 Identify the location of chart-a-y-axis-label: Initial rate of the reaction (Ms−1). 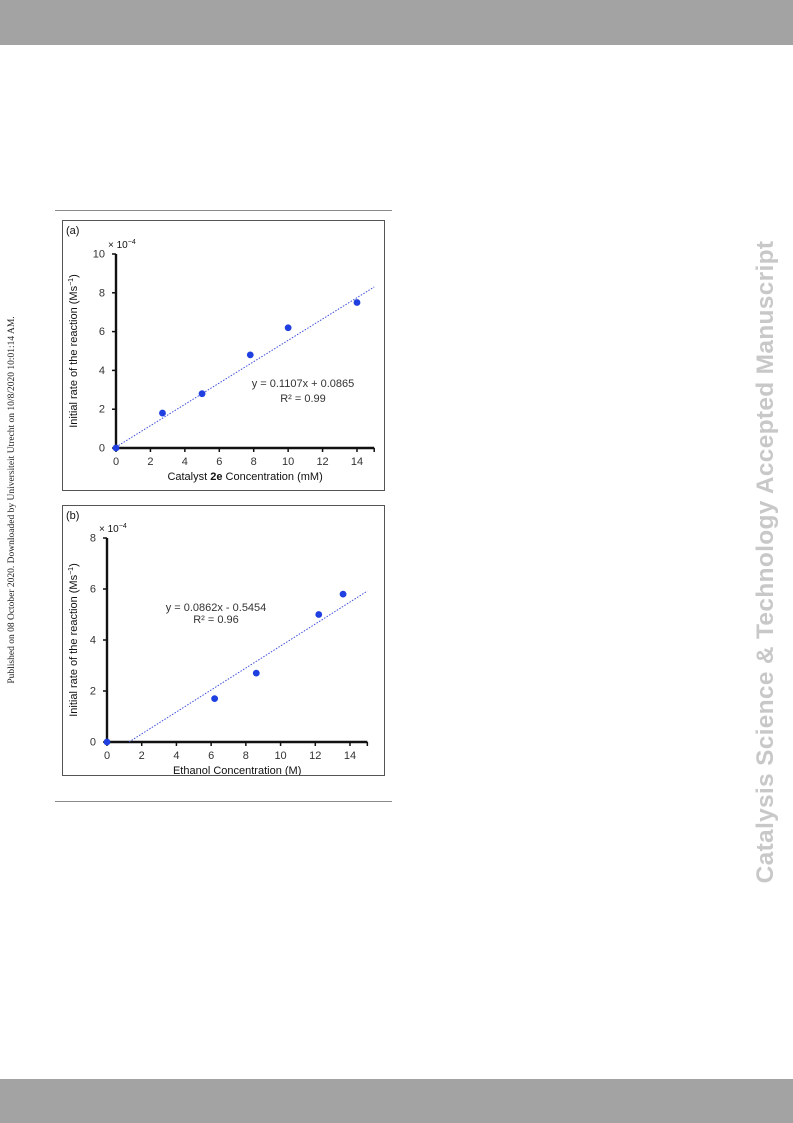
(74, 351).